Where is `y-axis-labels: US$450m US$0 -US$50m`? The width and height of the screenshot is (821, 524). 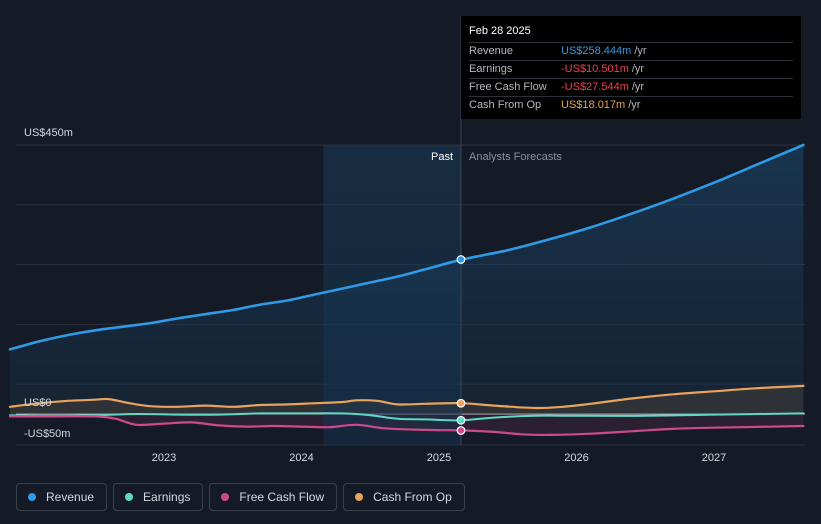 y-axis-labels: US$450m US$0 -US$50m is located at coordinates (48, 283).